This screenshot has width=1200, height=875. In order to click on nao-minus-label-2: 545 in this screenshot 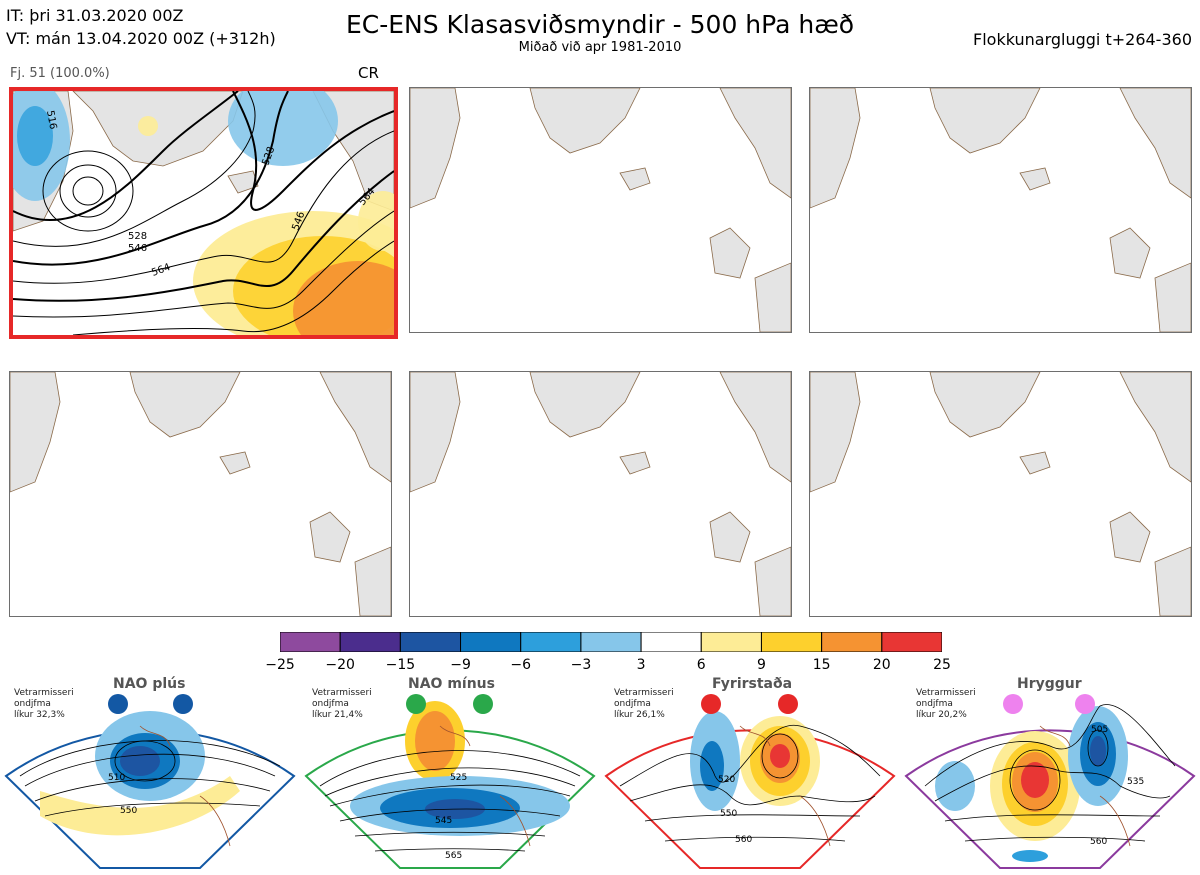, I will do `click(443, 821)`.